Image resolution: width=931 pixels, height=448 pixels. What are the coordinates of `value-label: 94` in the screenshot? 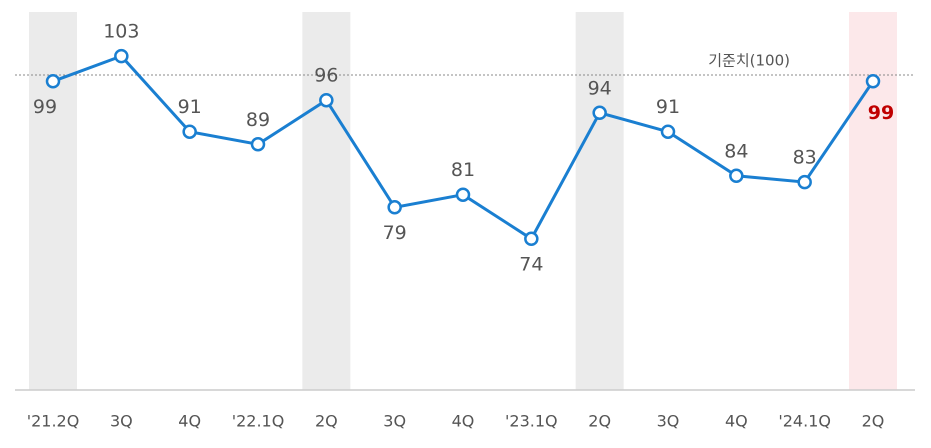 It's located at (600, 88).